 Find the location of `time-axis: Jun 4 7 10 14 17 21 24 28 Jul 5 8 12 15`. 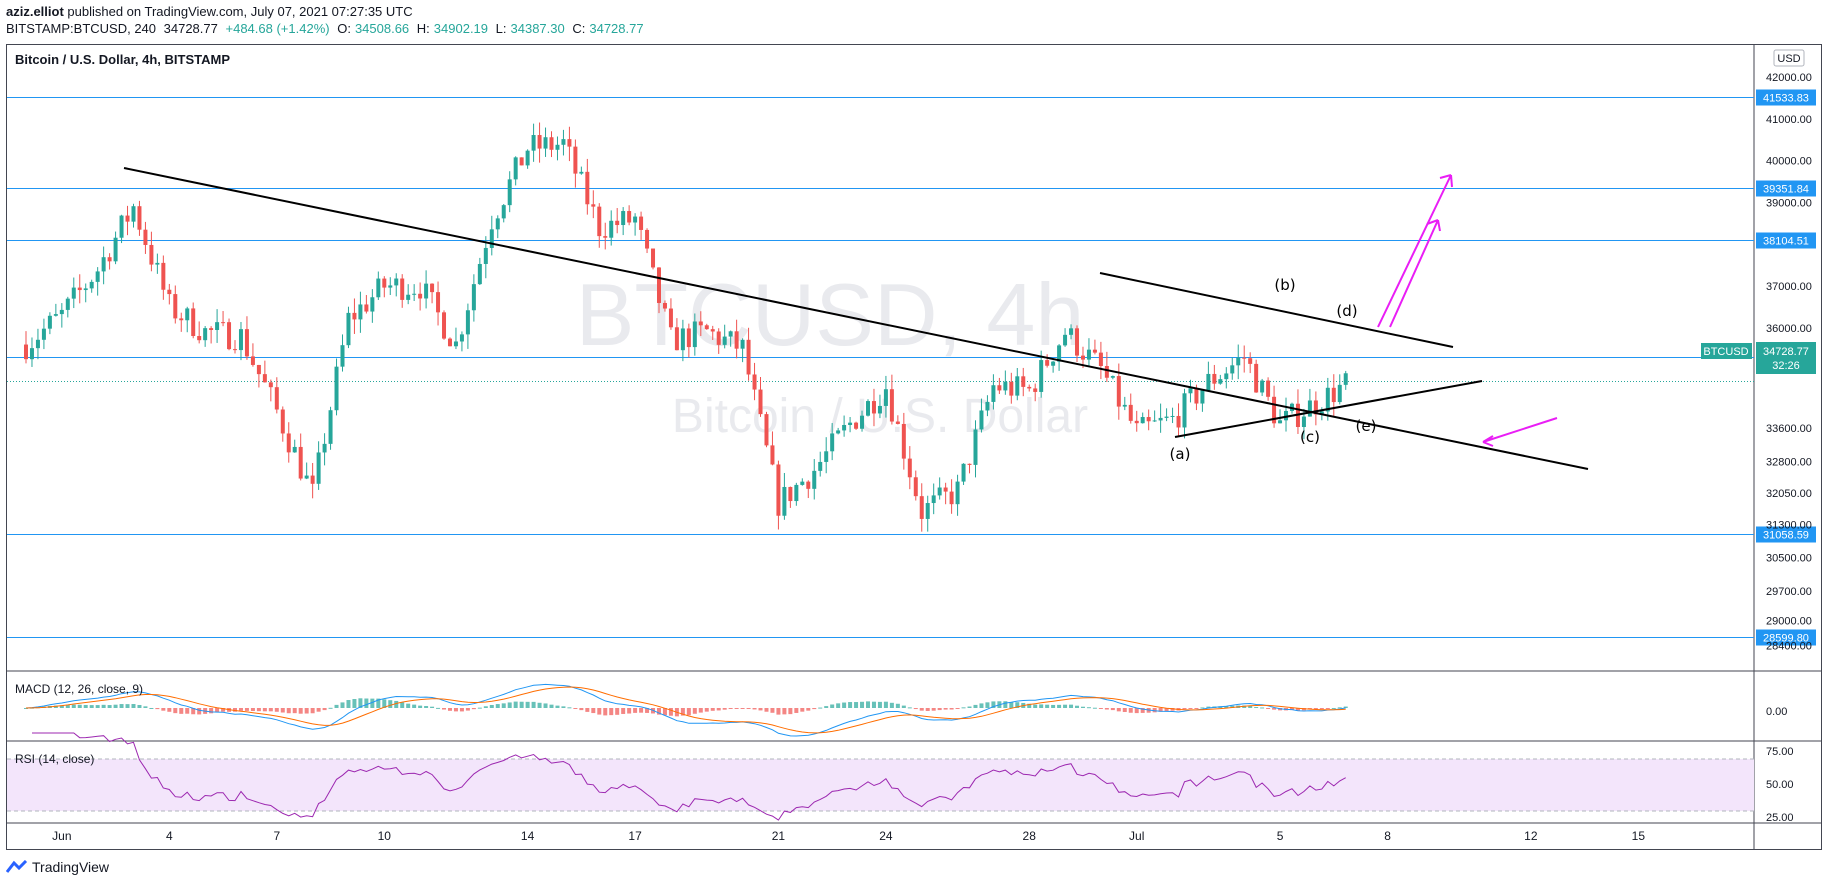

time-axis: Jun 4 7 10 14 17 21 24 28 Jul 5 8 12 15 is located at coordinates (848, 836).